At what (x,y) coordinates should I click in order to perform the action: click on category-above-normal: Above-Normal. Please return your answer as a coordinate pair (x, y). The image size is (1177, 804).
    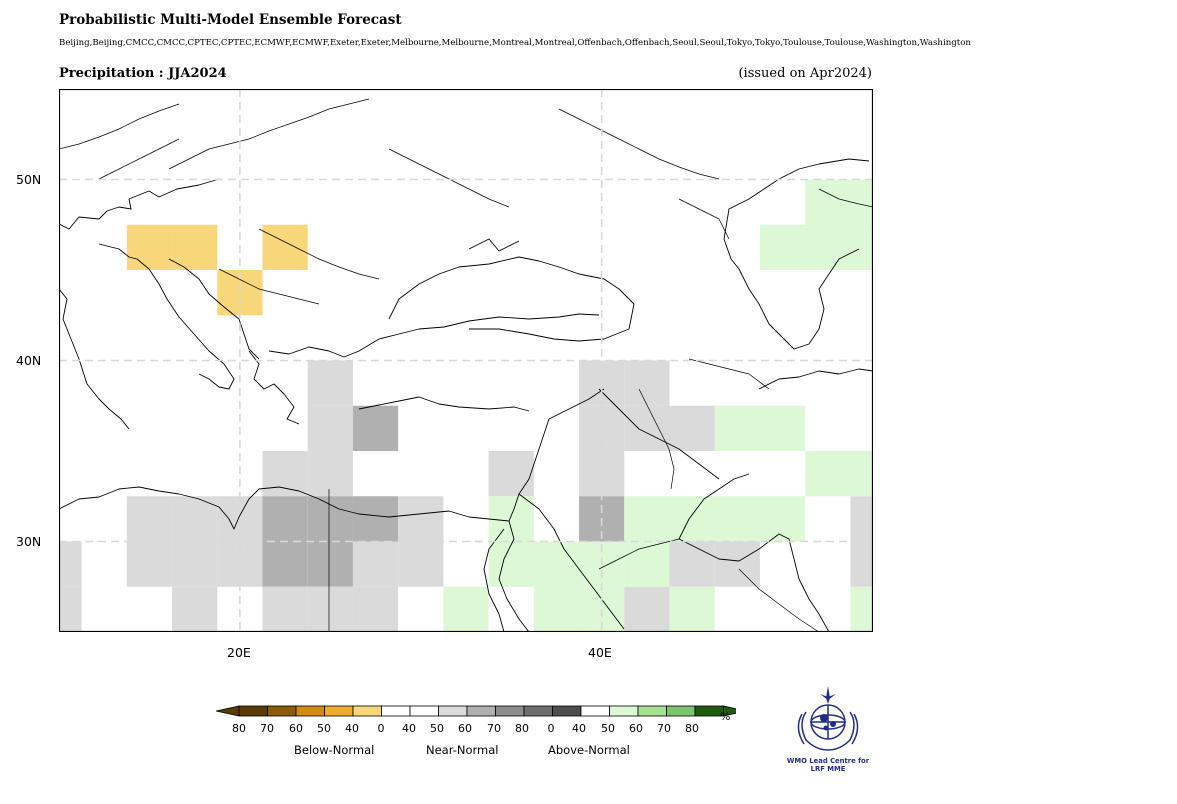
    Looking at the image, I should click on (589, 750).